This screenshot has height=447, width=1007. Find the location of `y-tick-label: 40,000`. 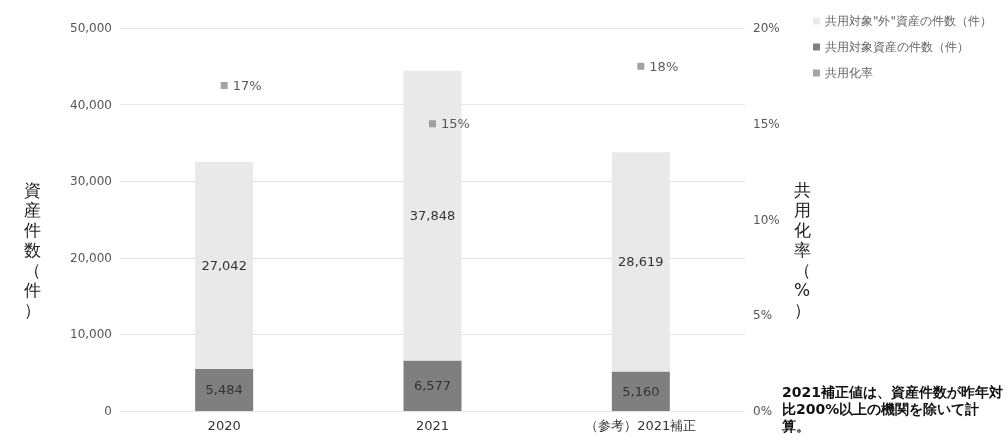

y-tick-label: 40,000 is located at coordinates (91, 104).